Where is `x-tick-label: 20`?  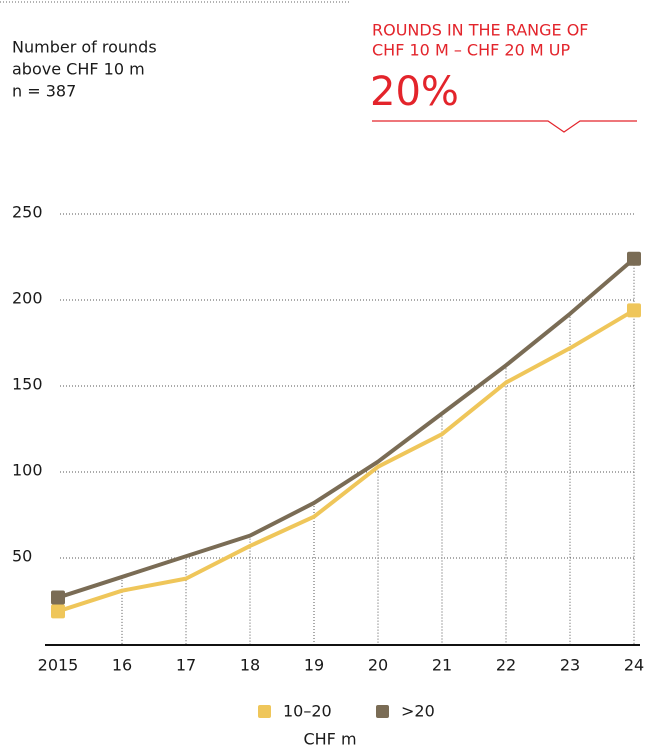
x-tick-label: 20 is located at coordinates (378, 665).